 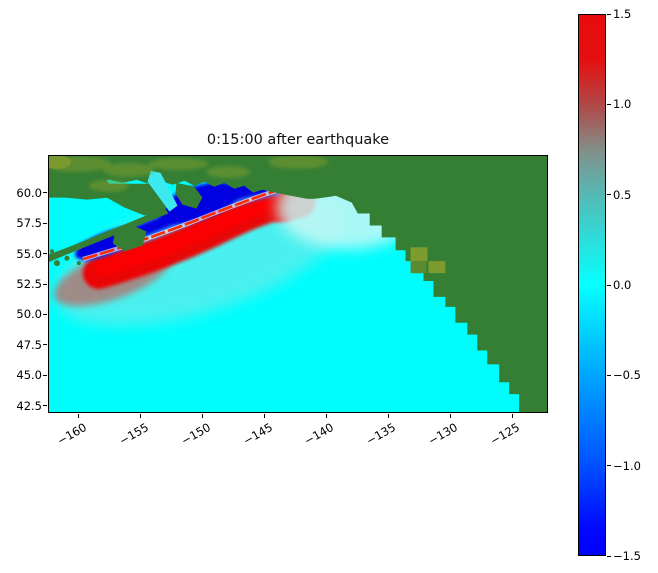 What do you see at coordinates (29, 284) in the screenshot?
I see `y-tick-label: 52.5` at bounding box center [29, 284].